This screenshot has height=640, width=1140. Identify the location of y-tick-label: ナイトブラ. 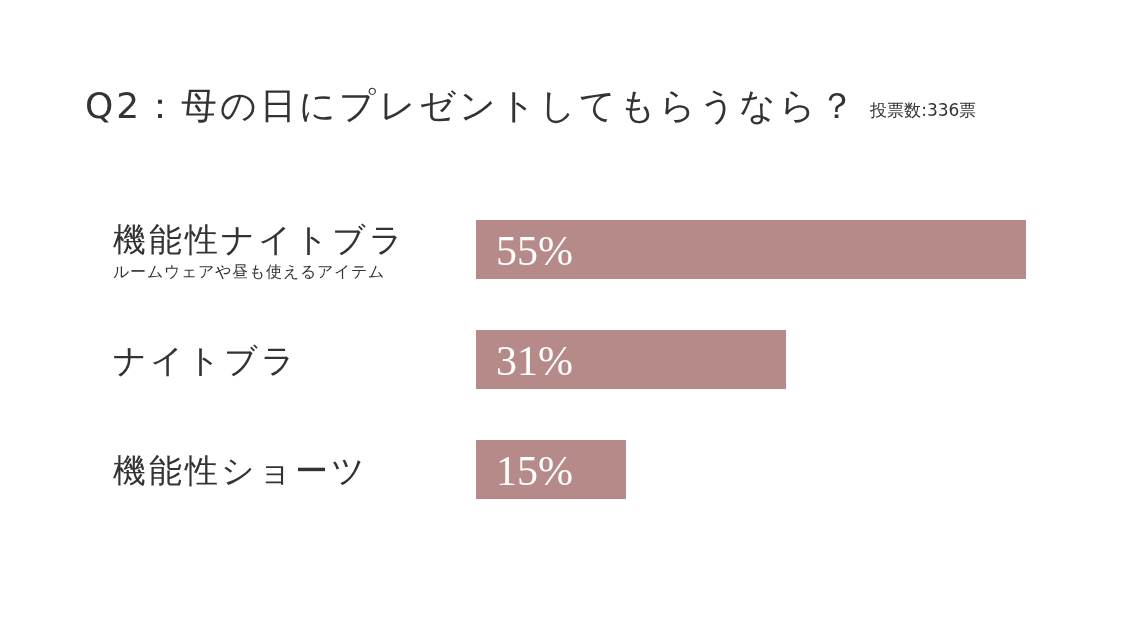
(205, 360).